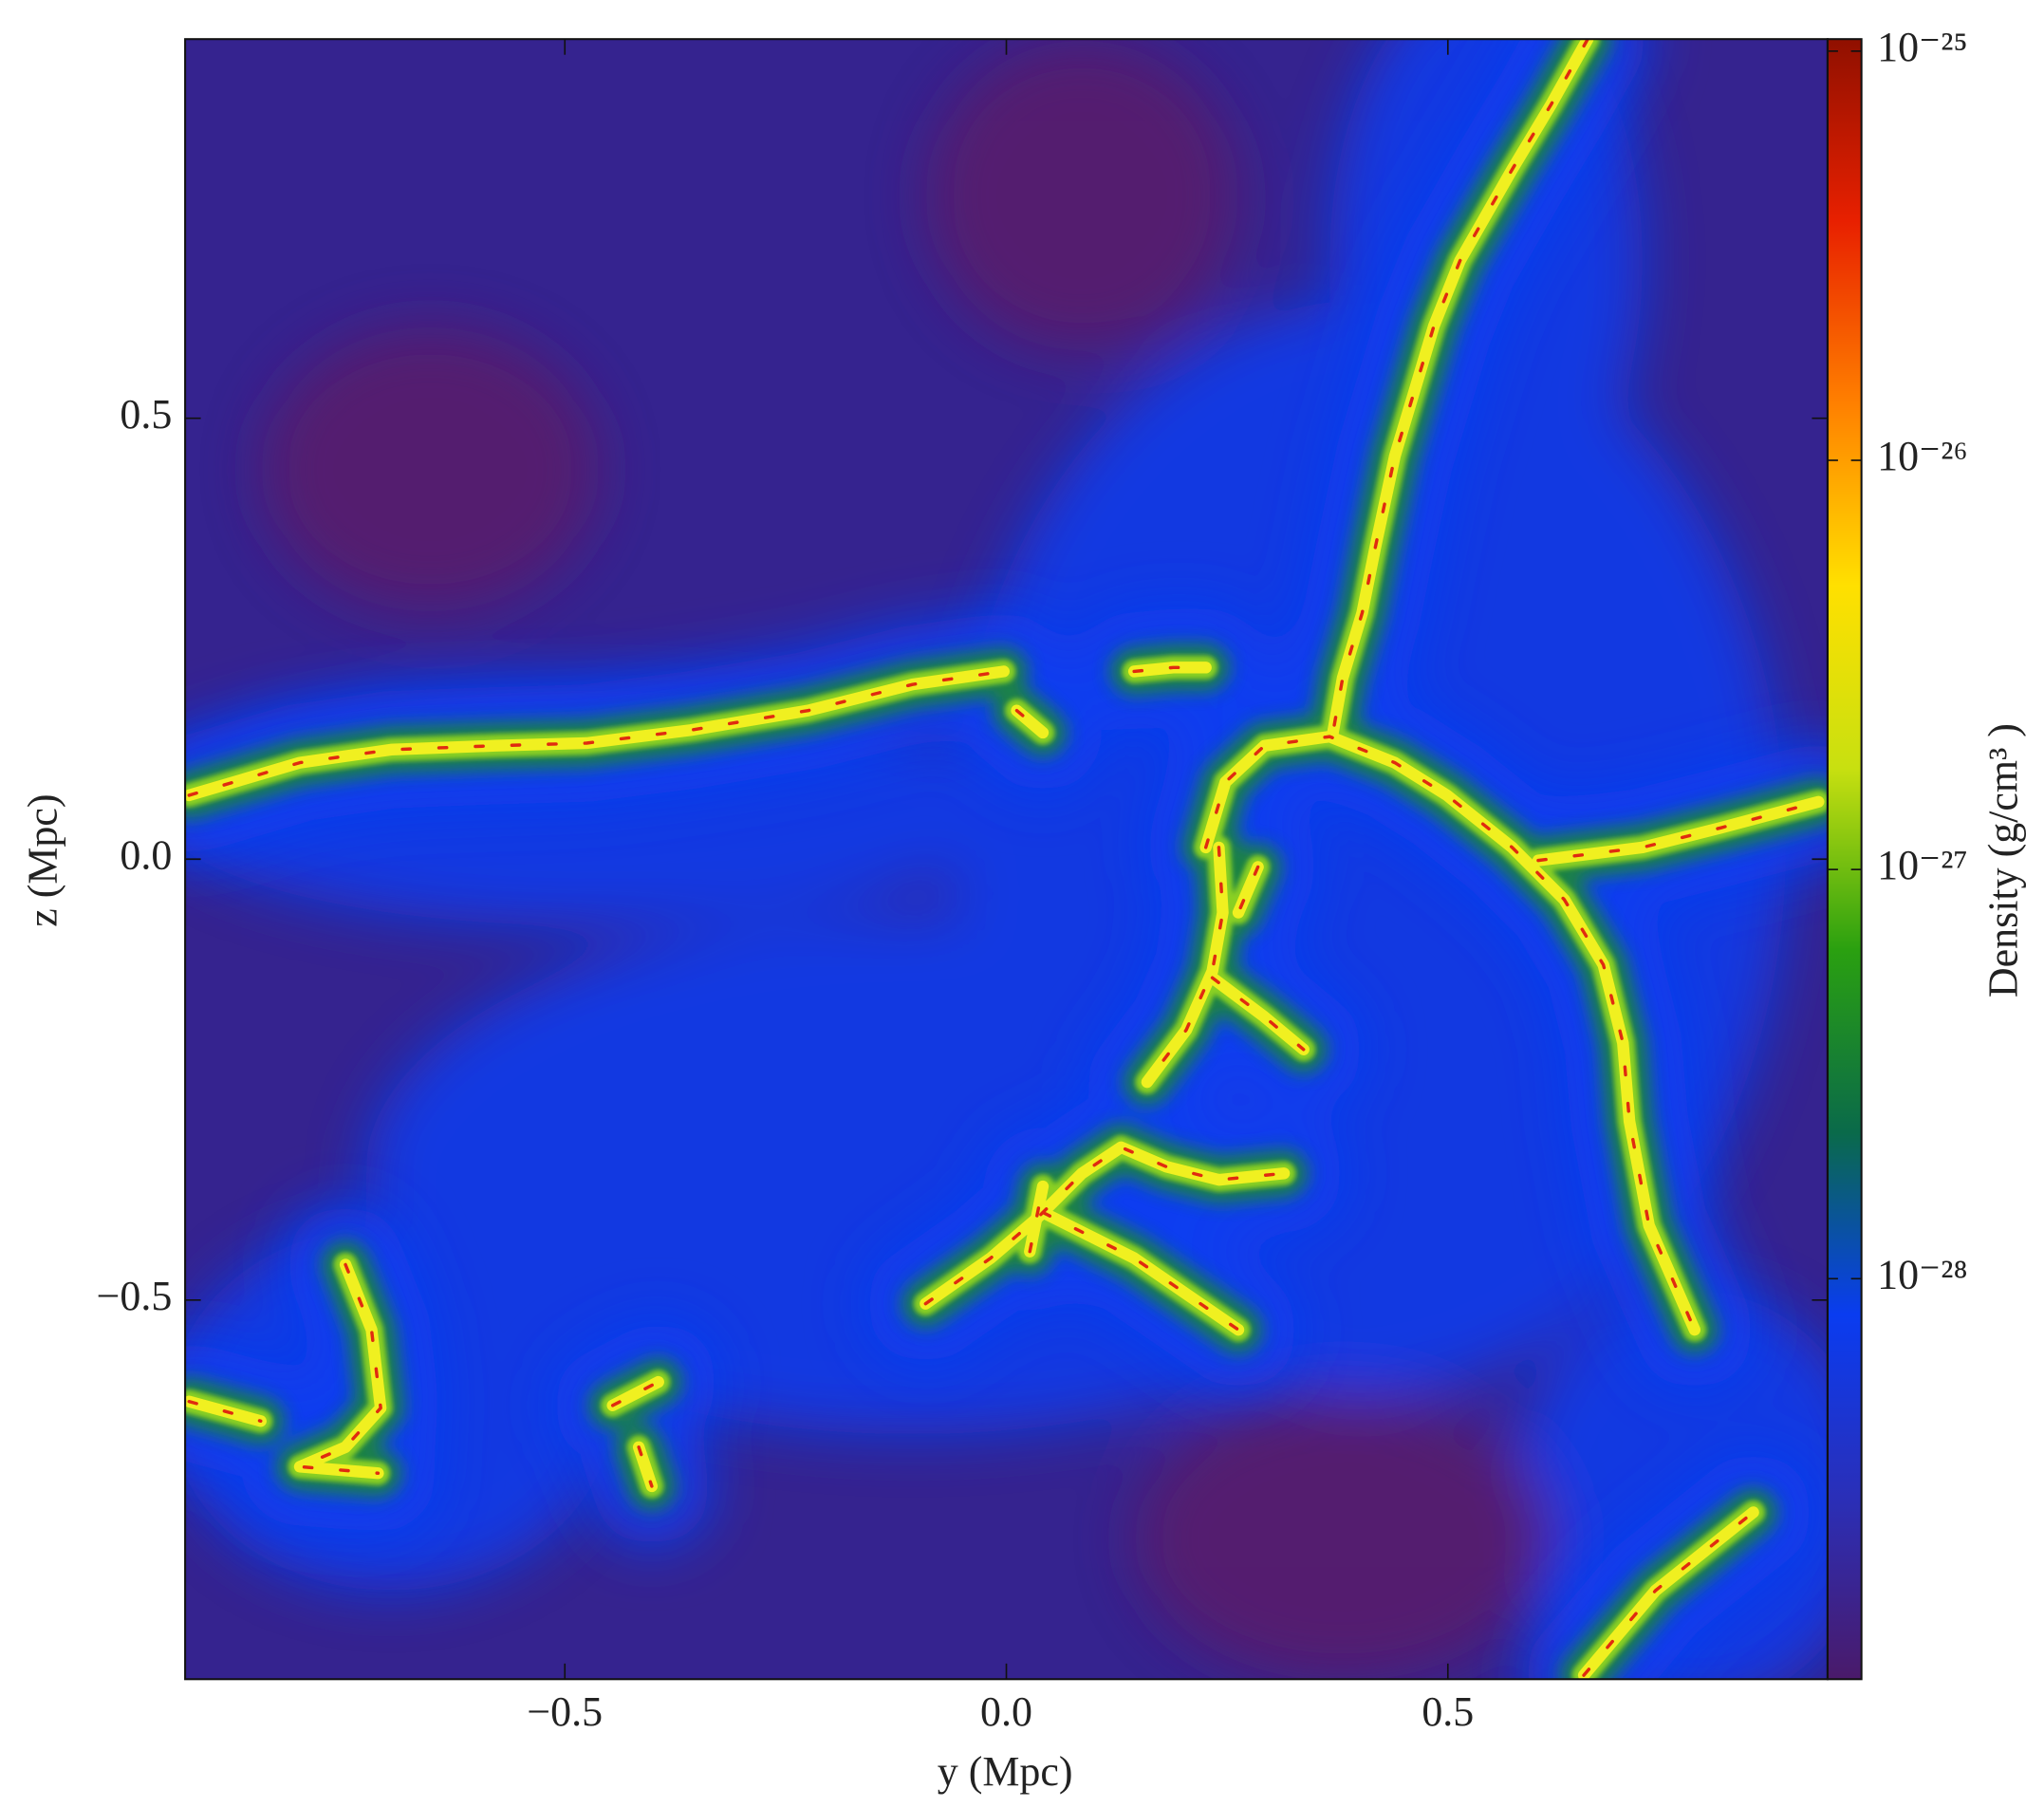 The height and width of the screenshot is (1808, 2044). Describe the element at coordinates (1922, 456) in the screenshot. I see `colorbar-tick-label: 10⁻²⁶` at that location.